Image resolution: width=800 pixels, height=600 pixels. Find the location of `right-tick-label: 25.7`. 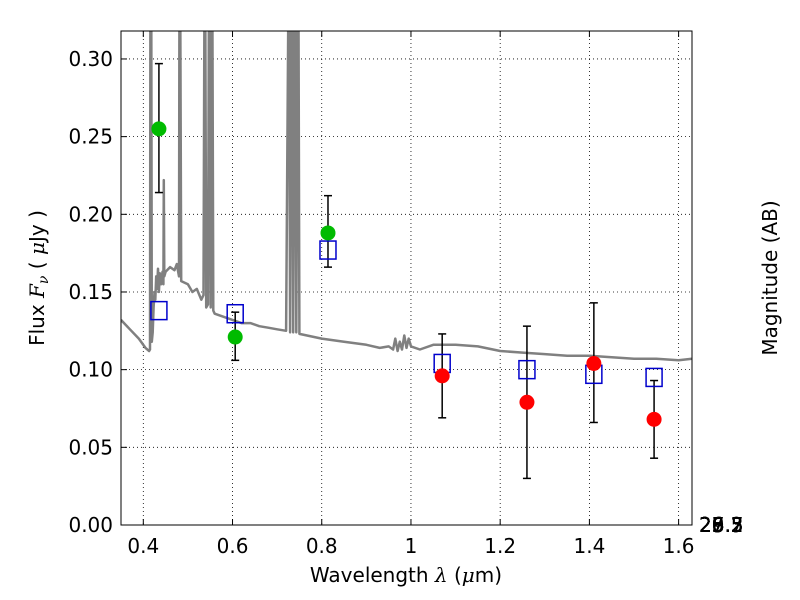

right-tick-label: 25.7 is located at coordinates (721, 525).